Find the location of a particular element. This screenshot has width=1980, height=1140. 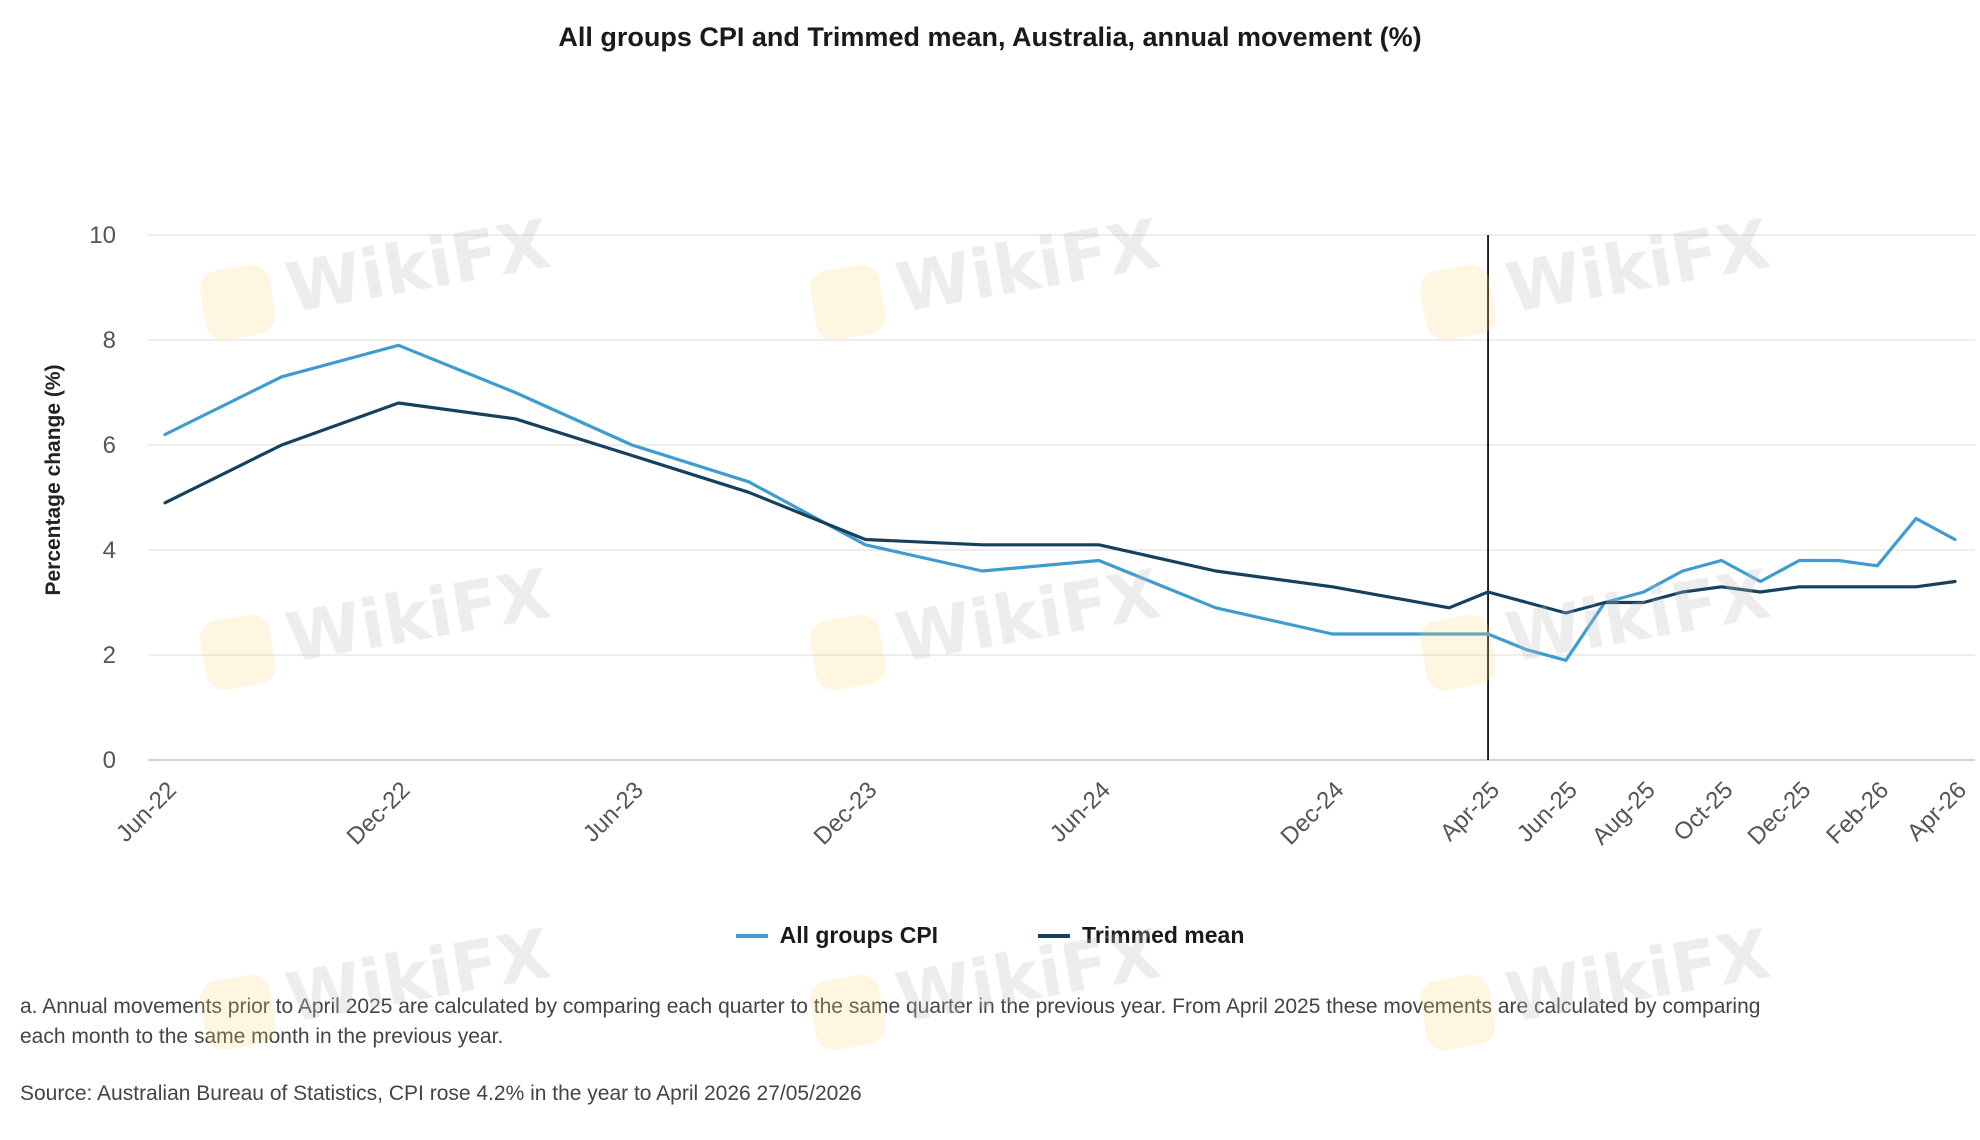

legend: All groups CPI Trimmed mean is located at coordinates (990, 935).